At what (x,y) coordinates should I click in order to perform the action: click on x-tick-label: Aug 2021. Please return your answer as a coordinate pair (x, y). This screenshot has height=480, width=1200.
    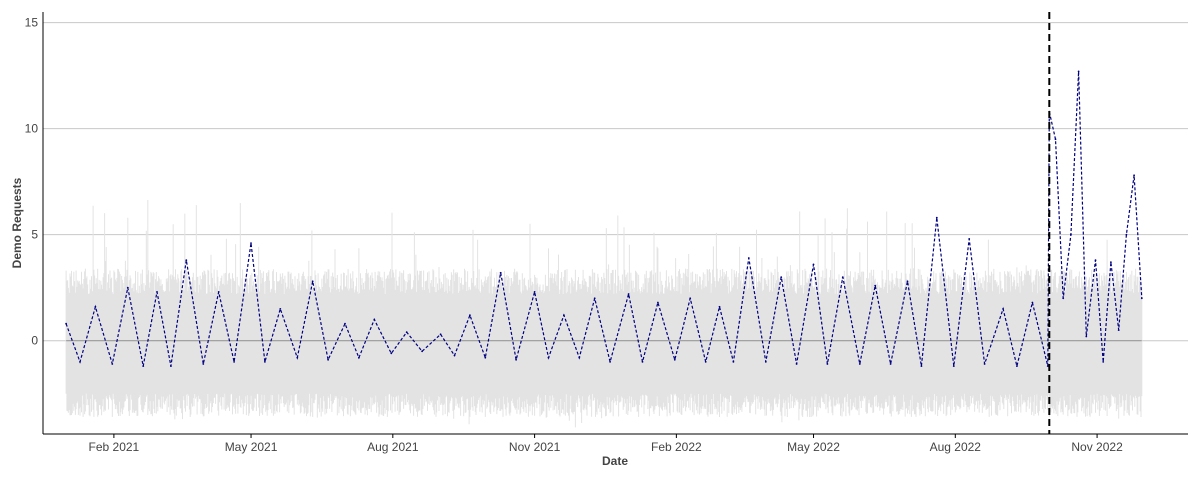
    Looking at the image, I should click on (393, 447).